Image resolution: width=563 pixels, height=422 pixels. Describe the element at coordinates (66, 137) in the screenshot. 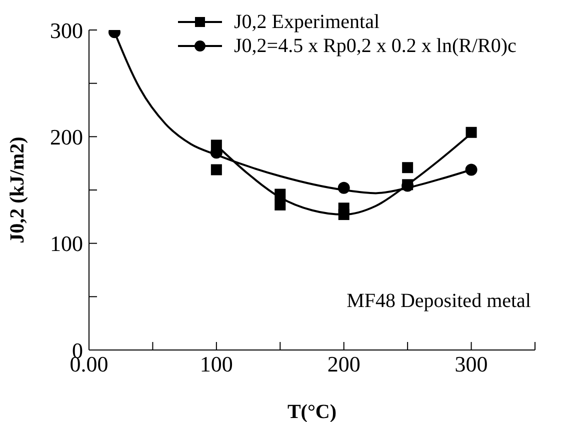

I see `y-tick-label: 200` at that location.